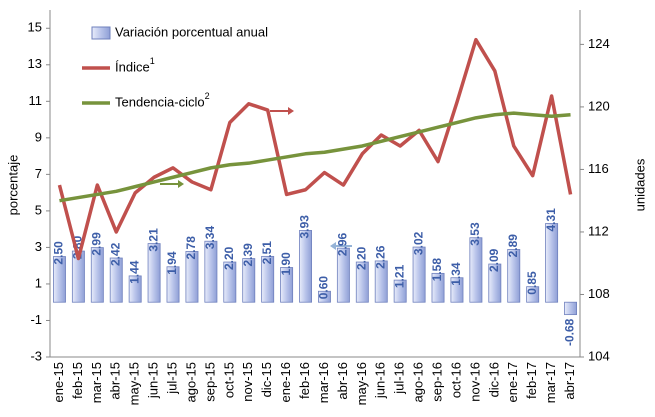  I want to click on x-tick-label: mar-15, so click(96, 382).